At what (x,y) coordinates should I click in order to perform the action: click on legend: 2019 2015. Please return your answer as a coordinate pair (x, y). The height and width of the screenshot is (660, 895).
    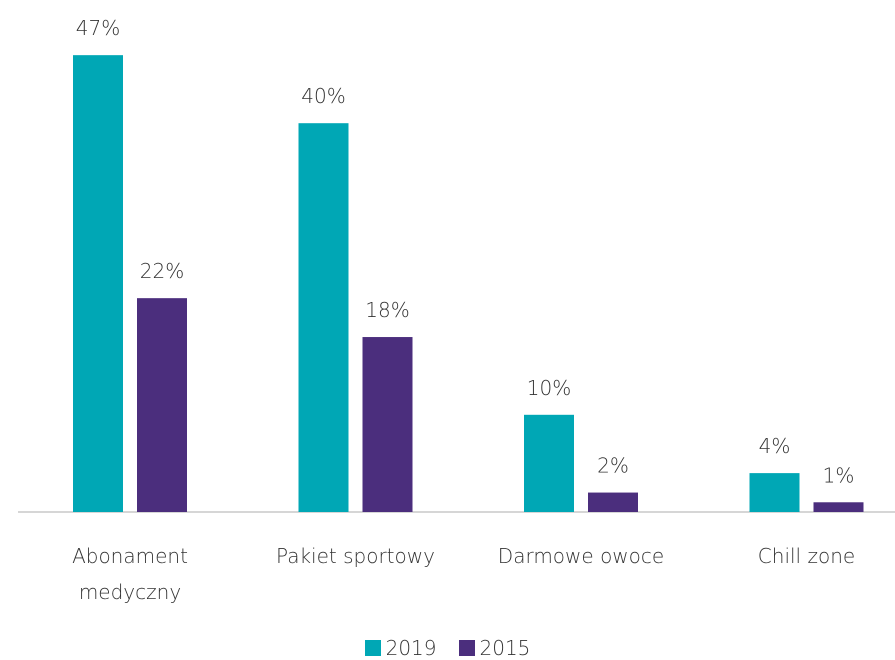
    Looking at the image, I should click on (447, 648).